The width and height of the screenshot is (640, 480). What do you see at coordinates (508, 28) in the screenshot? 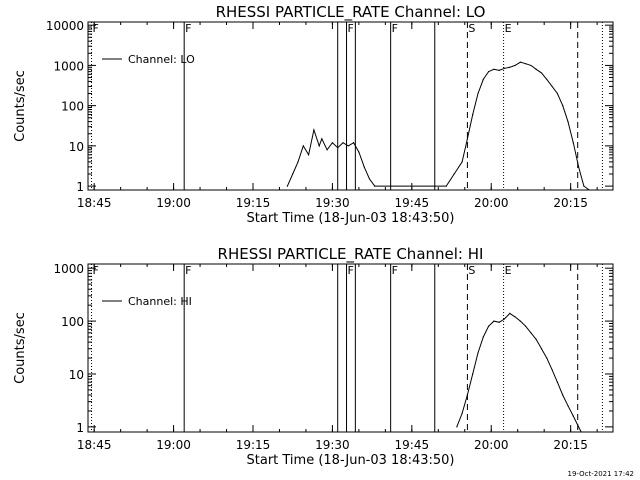
I see `event-marker-label: E` at bounding box center [508, 28].